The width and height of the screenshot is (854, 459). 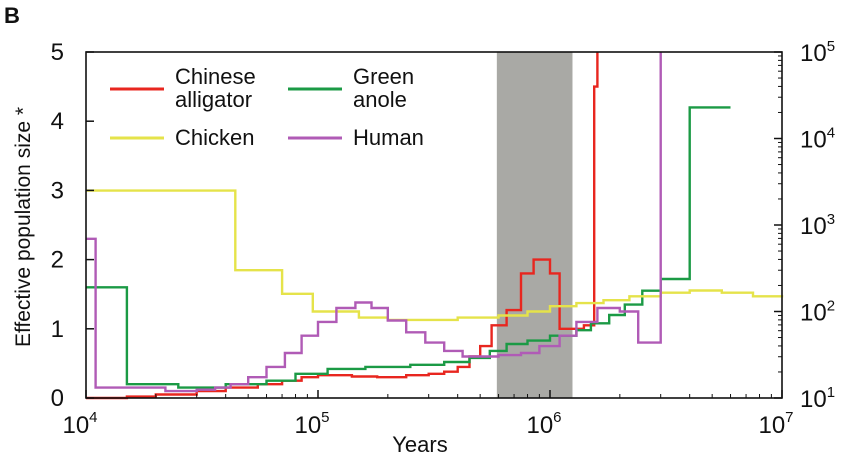 What do you see at coordinates (23, 227) in the screenshot?
I see `y-axis-title: Effective population size *` at bounding box center [23, 227].